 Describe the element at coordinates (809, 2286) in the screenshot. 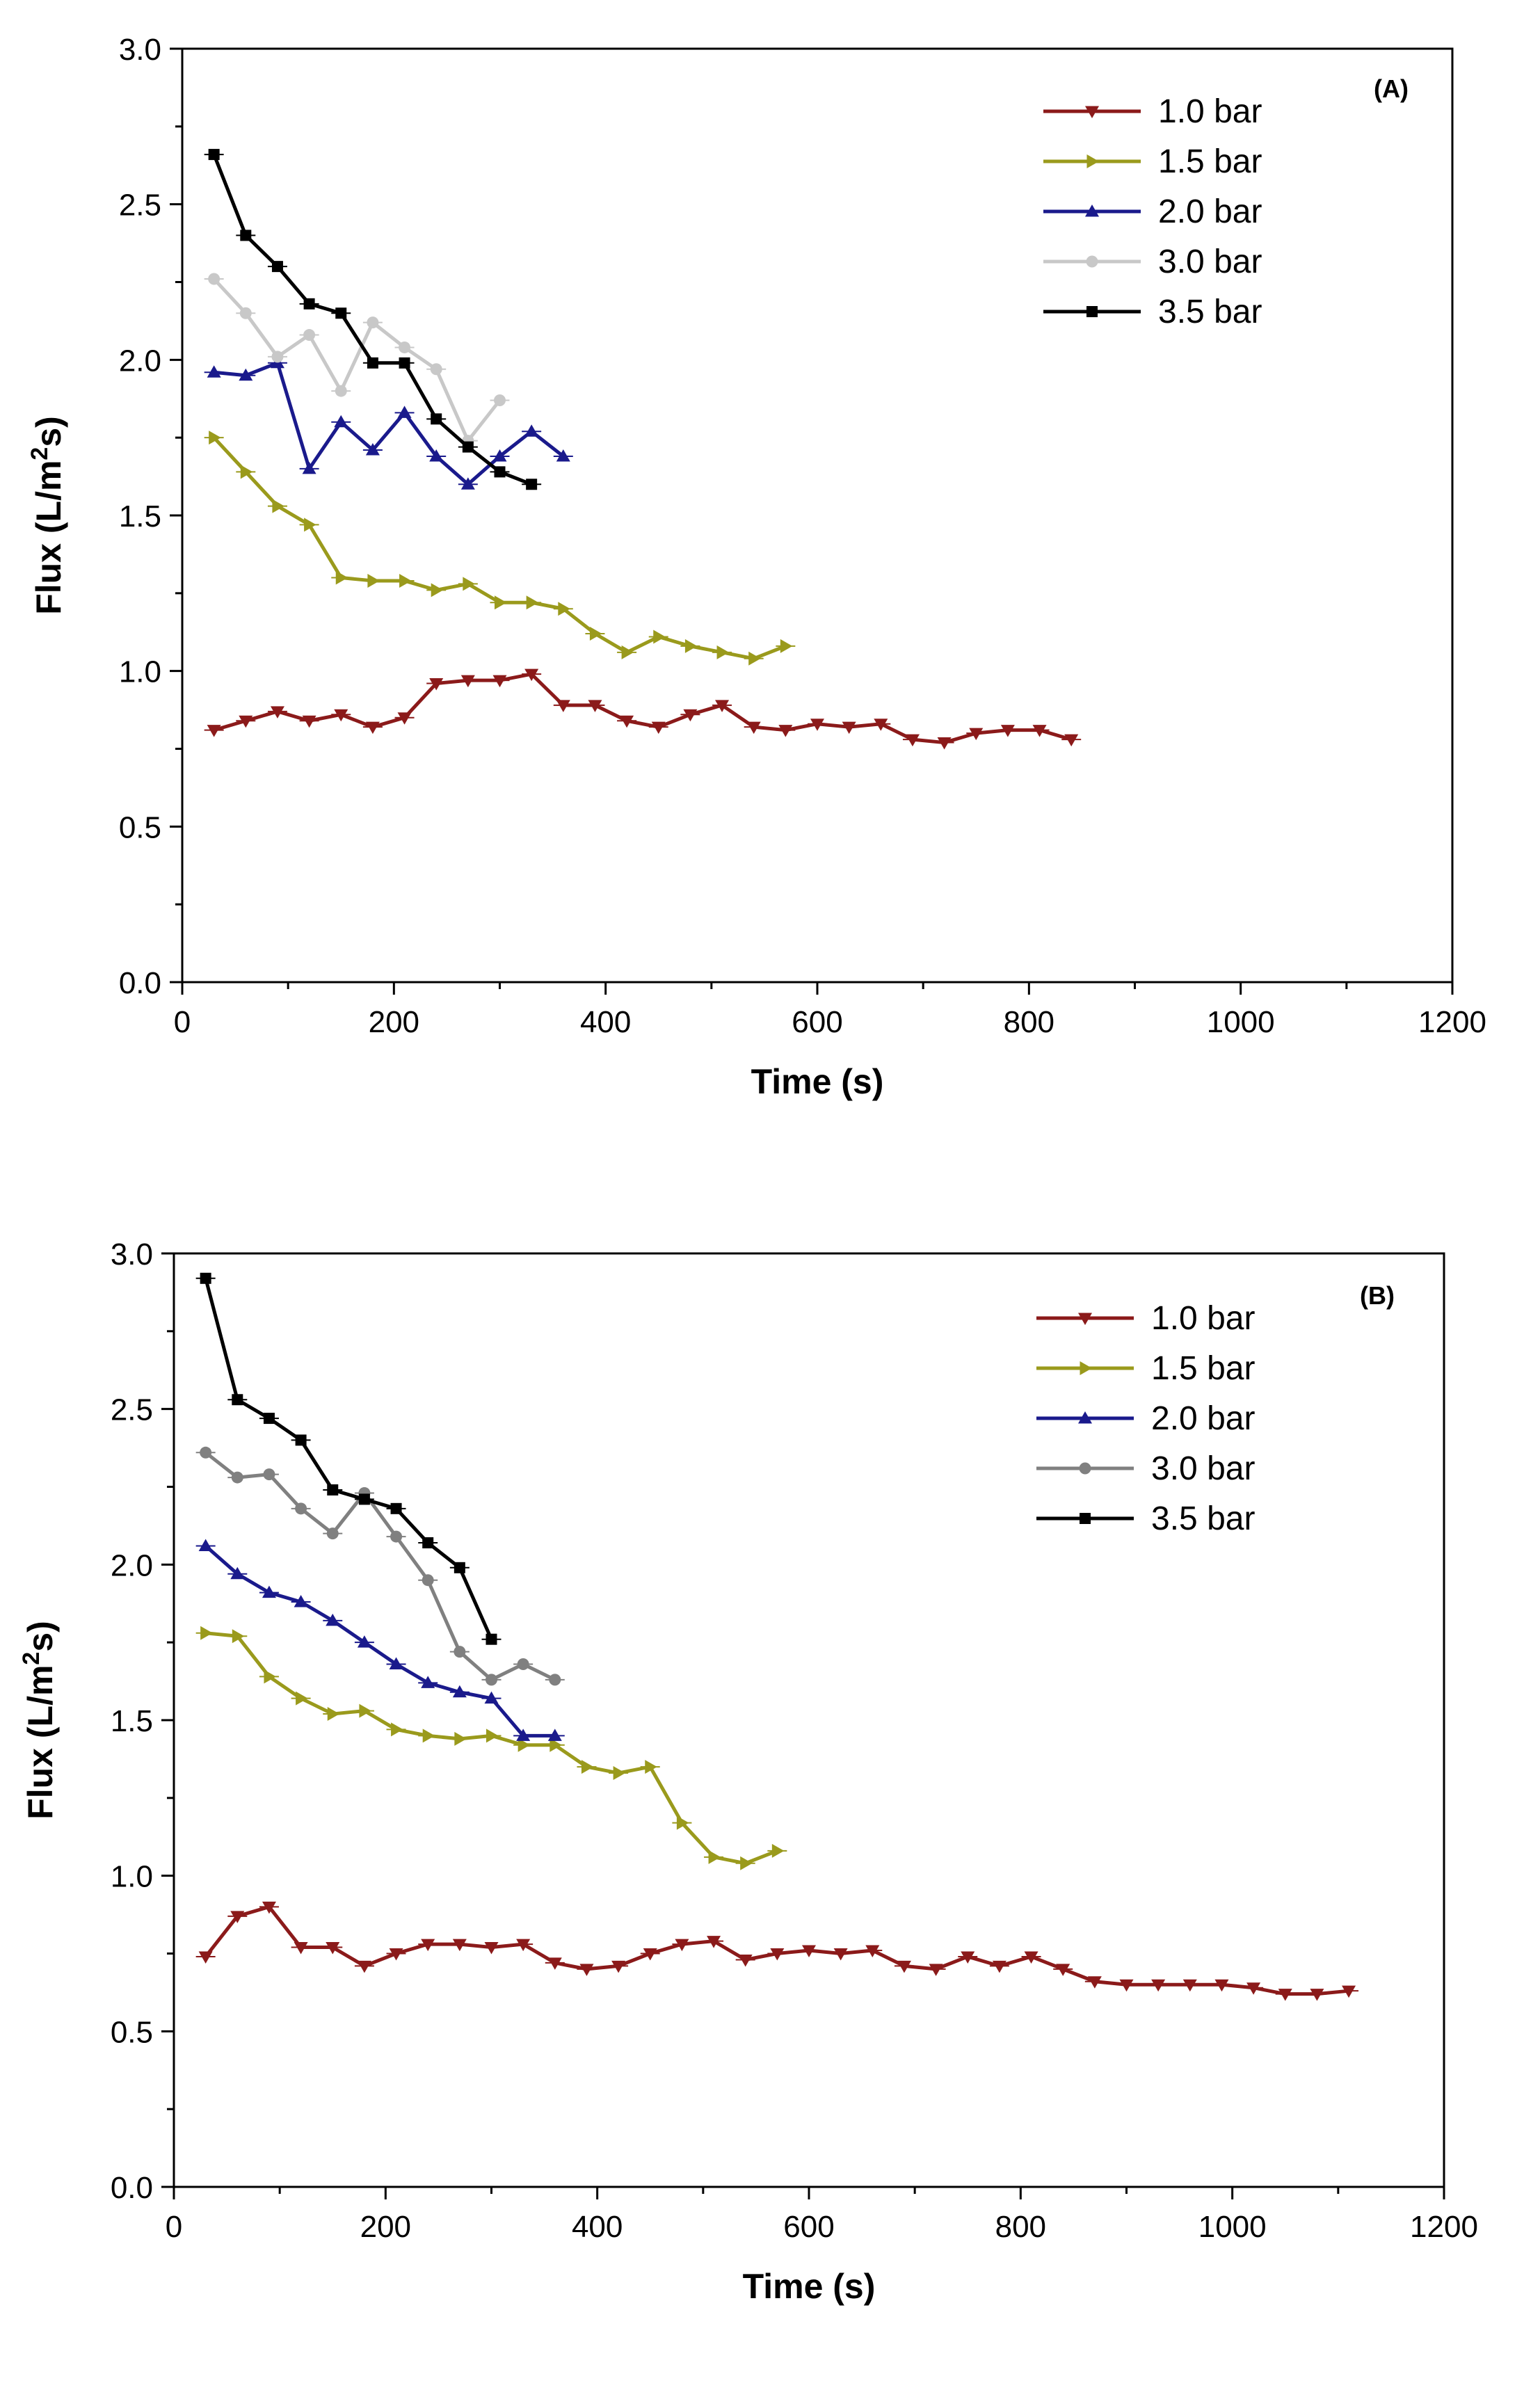

I see `x-axis-title: Time (s)` at that location.